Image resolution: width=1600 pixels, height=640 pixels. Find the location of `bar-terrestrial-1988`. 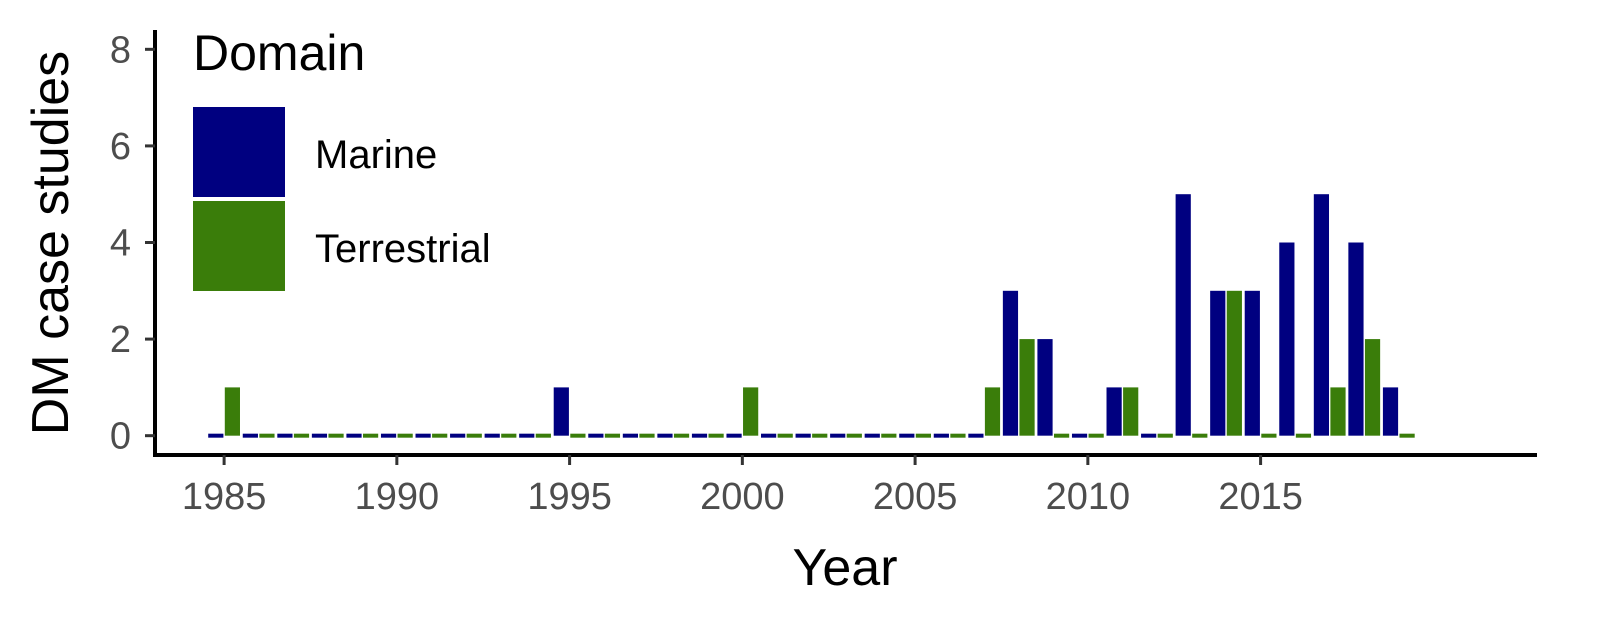

bar-terrestrial-1988 is located at coordinates (336, 435).